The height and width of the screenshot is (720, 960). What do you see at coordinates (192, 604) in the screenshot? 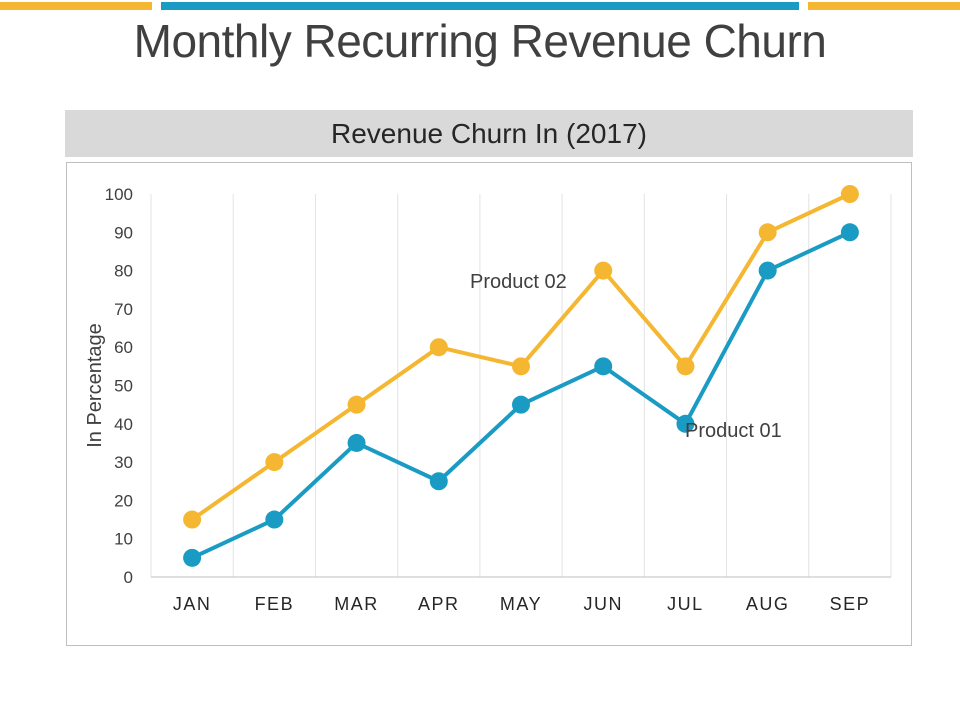
I see `x-tick-label: JAN` at bounding box center [192, 604].